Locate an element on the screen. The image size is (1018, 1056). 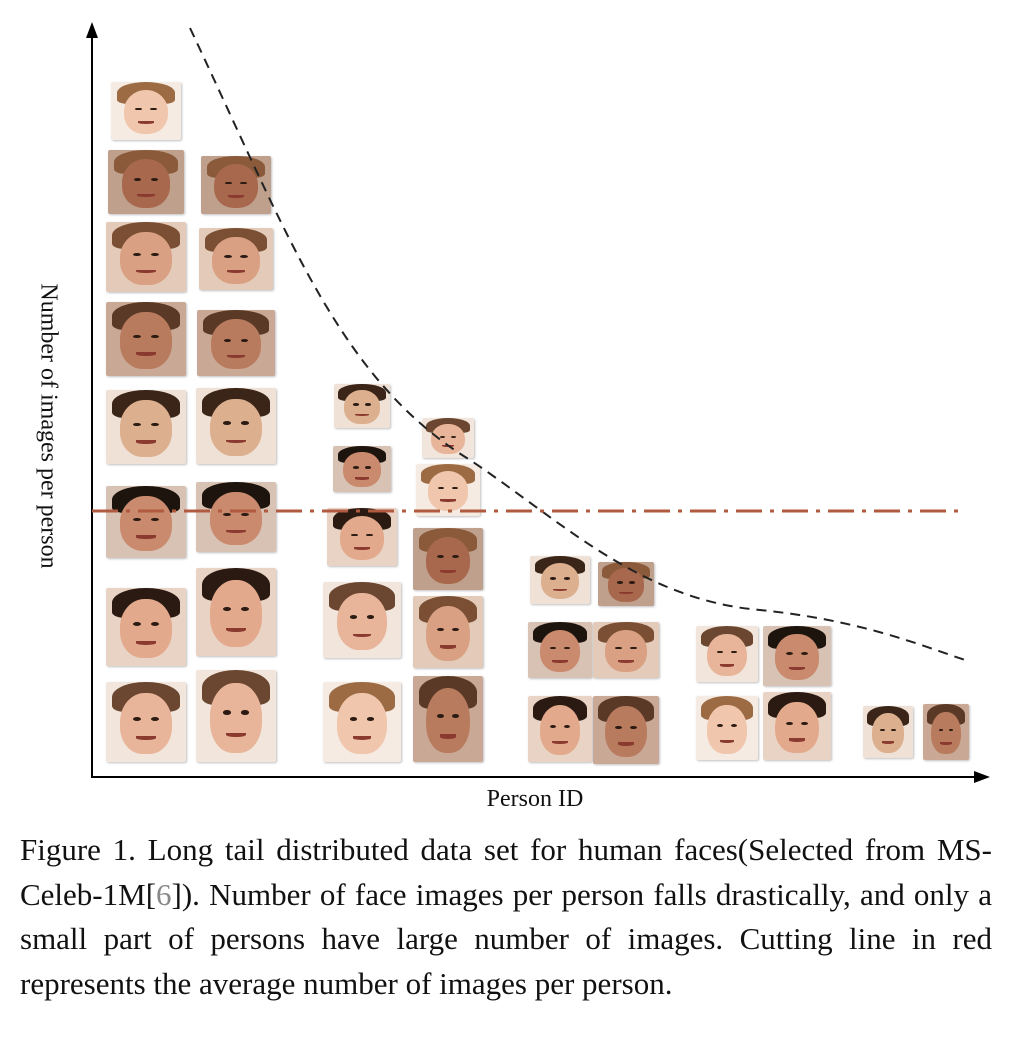
y-axis-arrow is located at coordinates (92, 30).